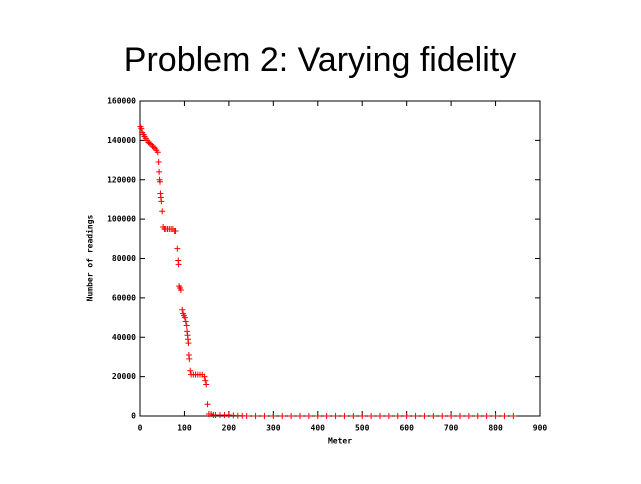  I want to click on y-tick-label: 60000, so click(124, 297).